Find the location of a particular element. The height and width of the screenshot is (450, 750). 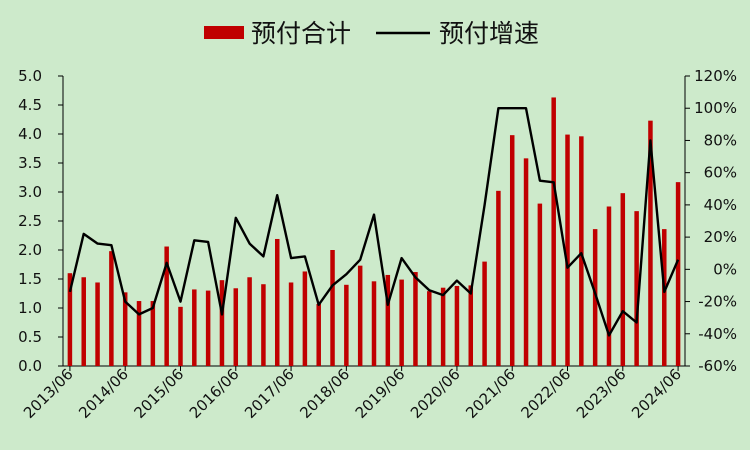

left-tick-label: 2.5 is located at coordinates (30, 221).